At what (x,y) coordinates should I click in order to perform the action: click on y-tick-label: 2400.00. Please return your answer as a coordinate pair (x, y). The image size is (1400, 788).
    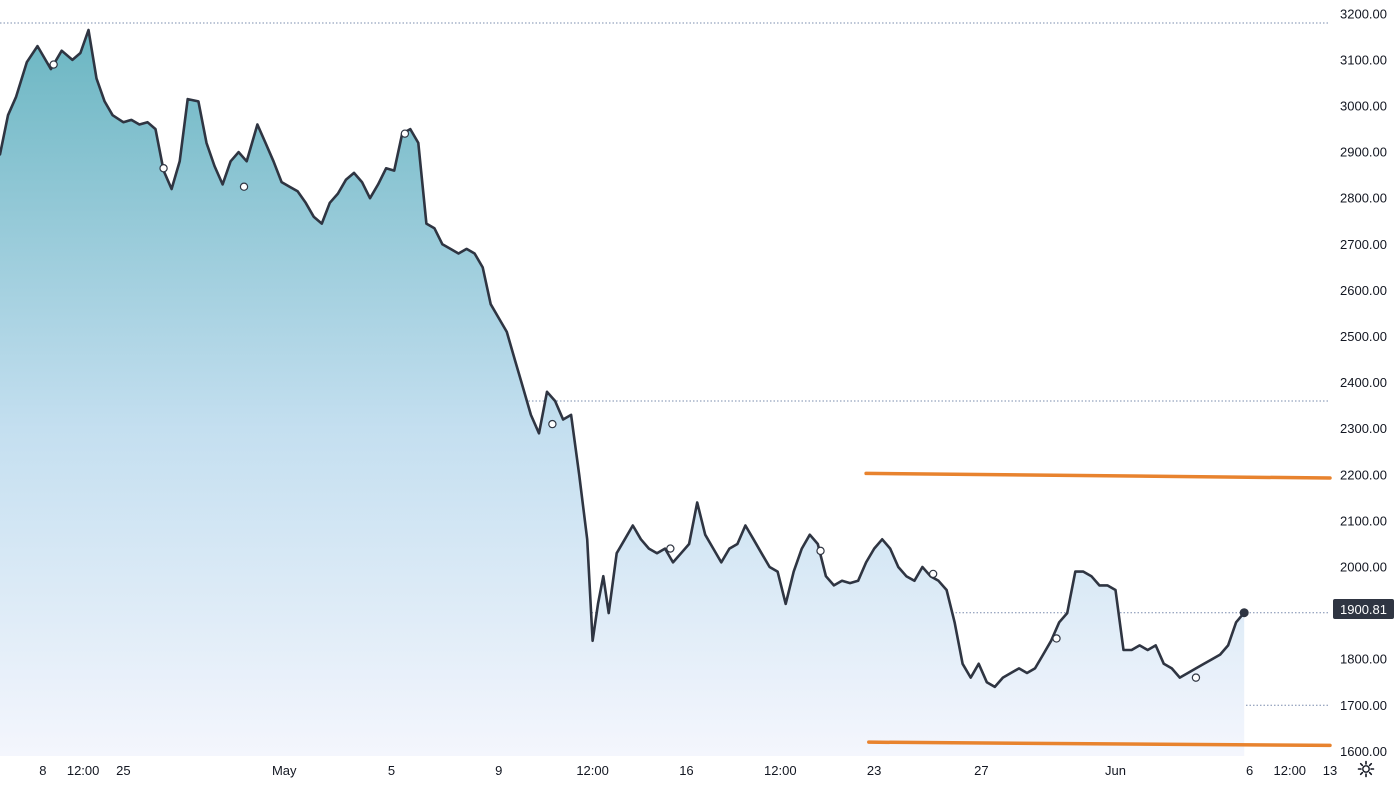
    Looking at the image, I should click on (1363, 382).